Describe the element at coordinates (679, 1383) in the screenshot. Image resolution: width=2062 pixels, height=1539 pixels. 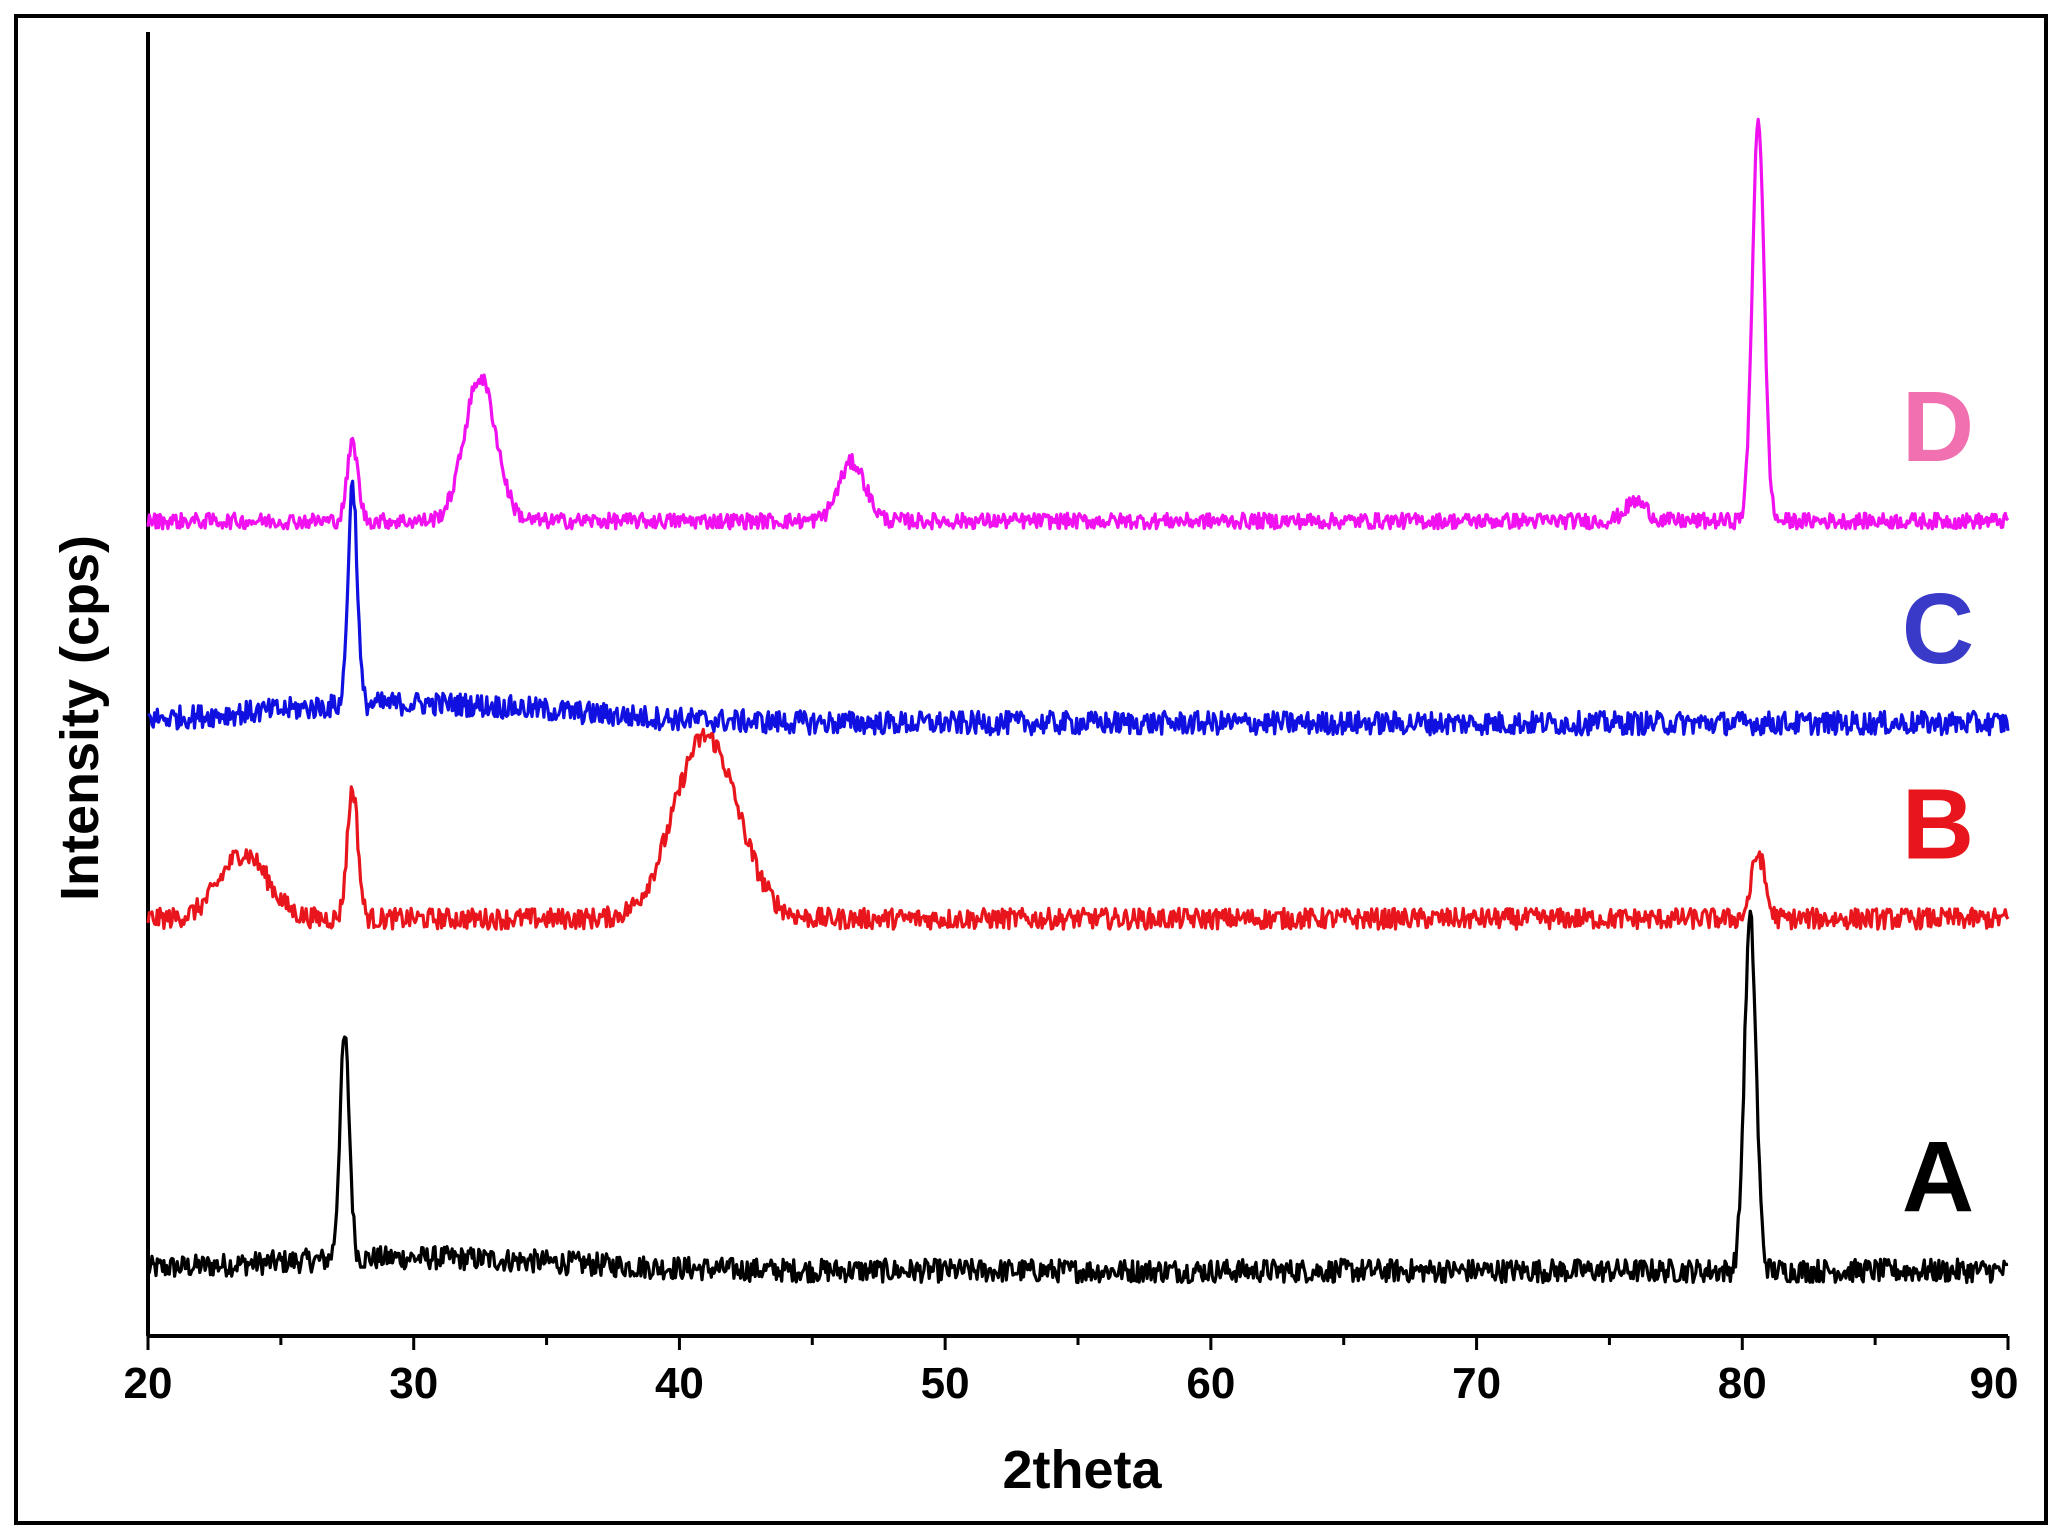
I see `x-tick-label-40: 40` at that location.